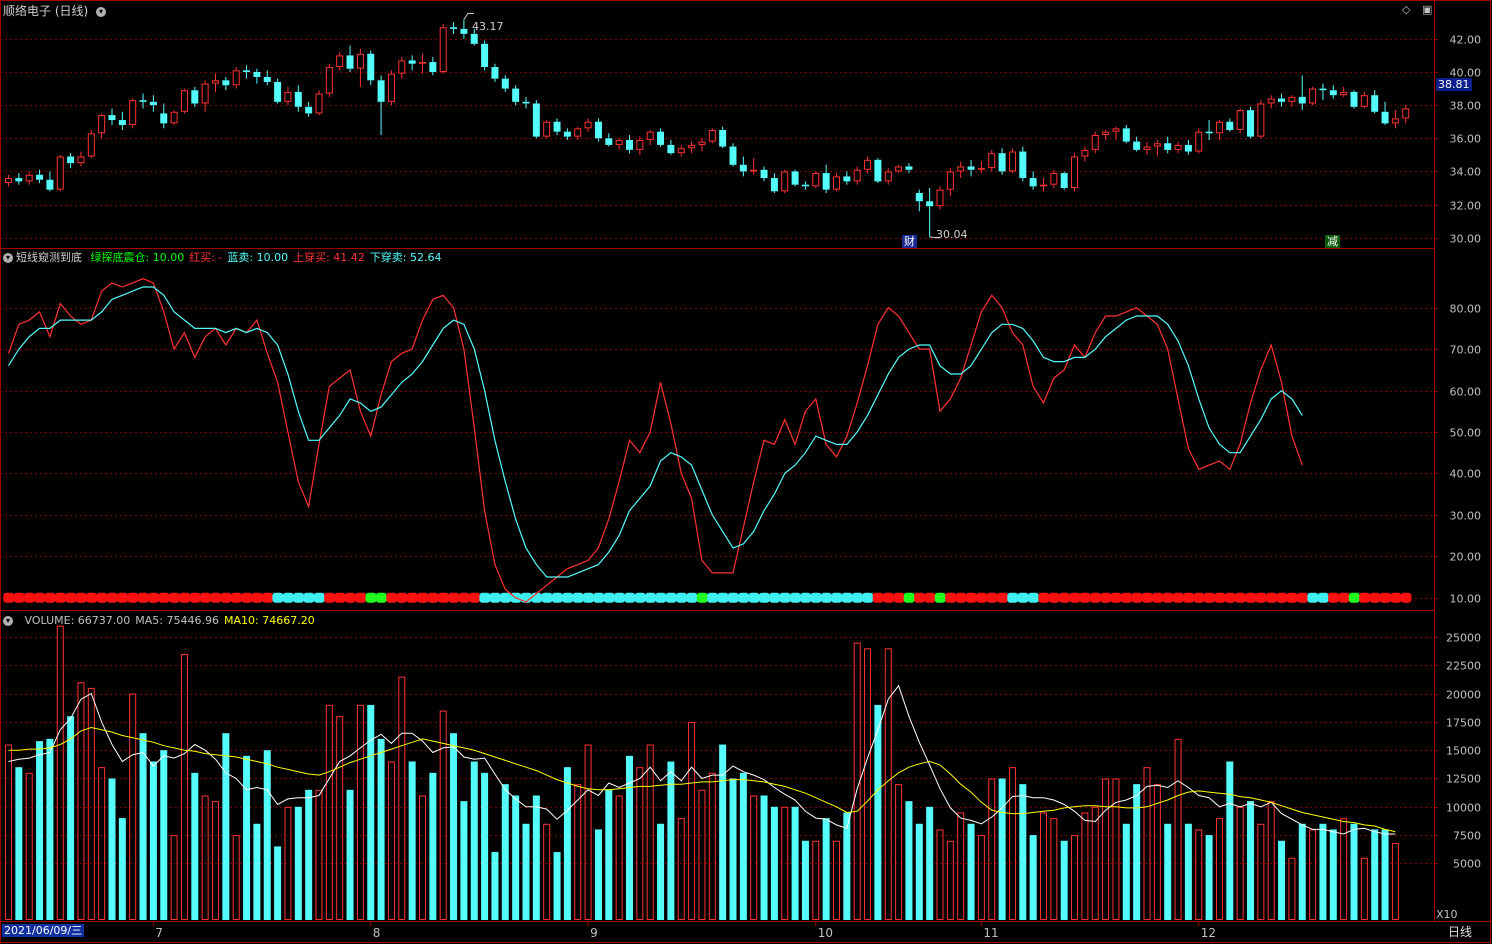 The height and width of the screenshot is (944, 1492). Describe the element at coordinates (8, 621) in the screenshot. I see `volume-dropdown-icon: ▾` at that location.